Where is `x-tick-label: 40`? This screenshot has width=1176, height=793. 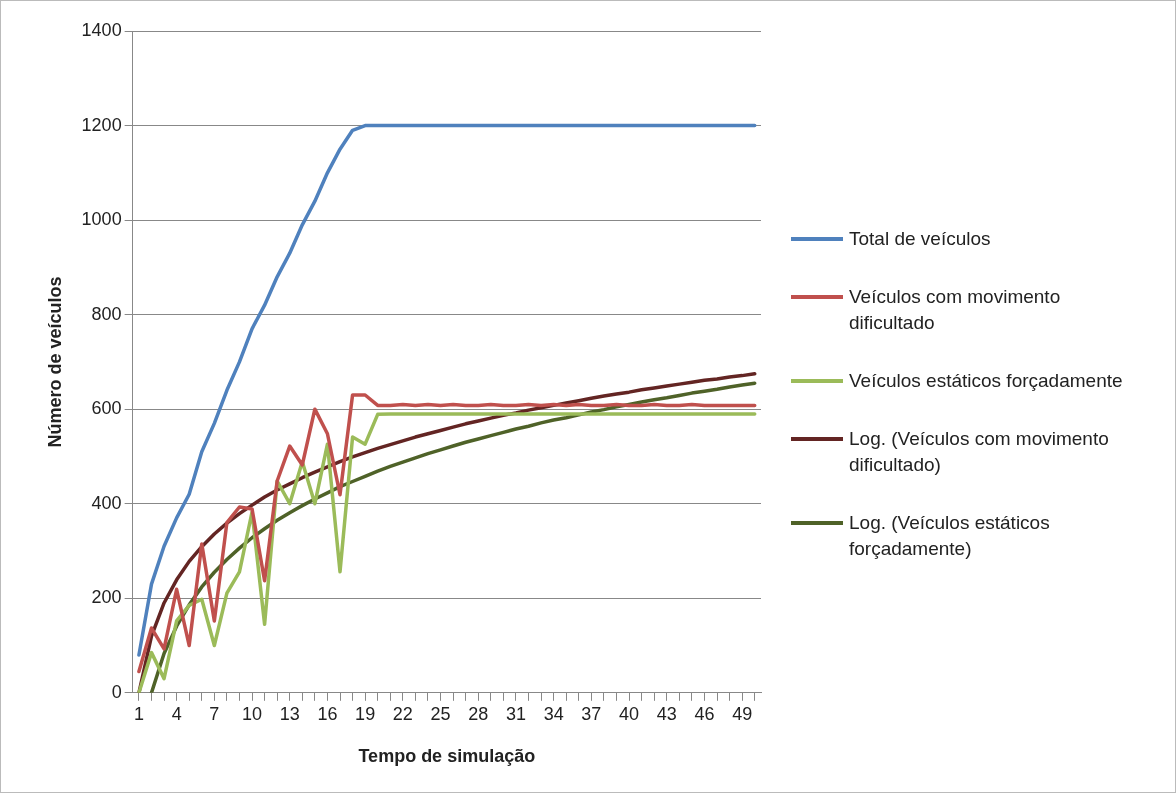 x-tick-label: 40 is located at coordinates (629, 713).